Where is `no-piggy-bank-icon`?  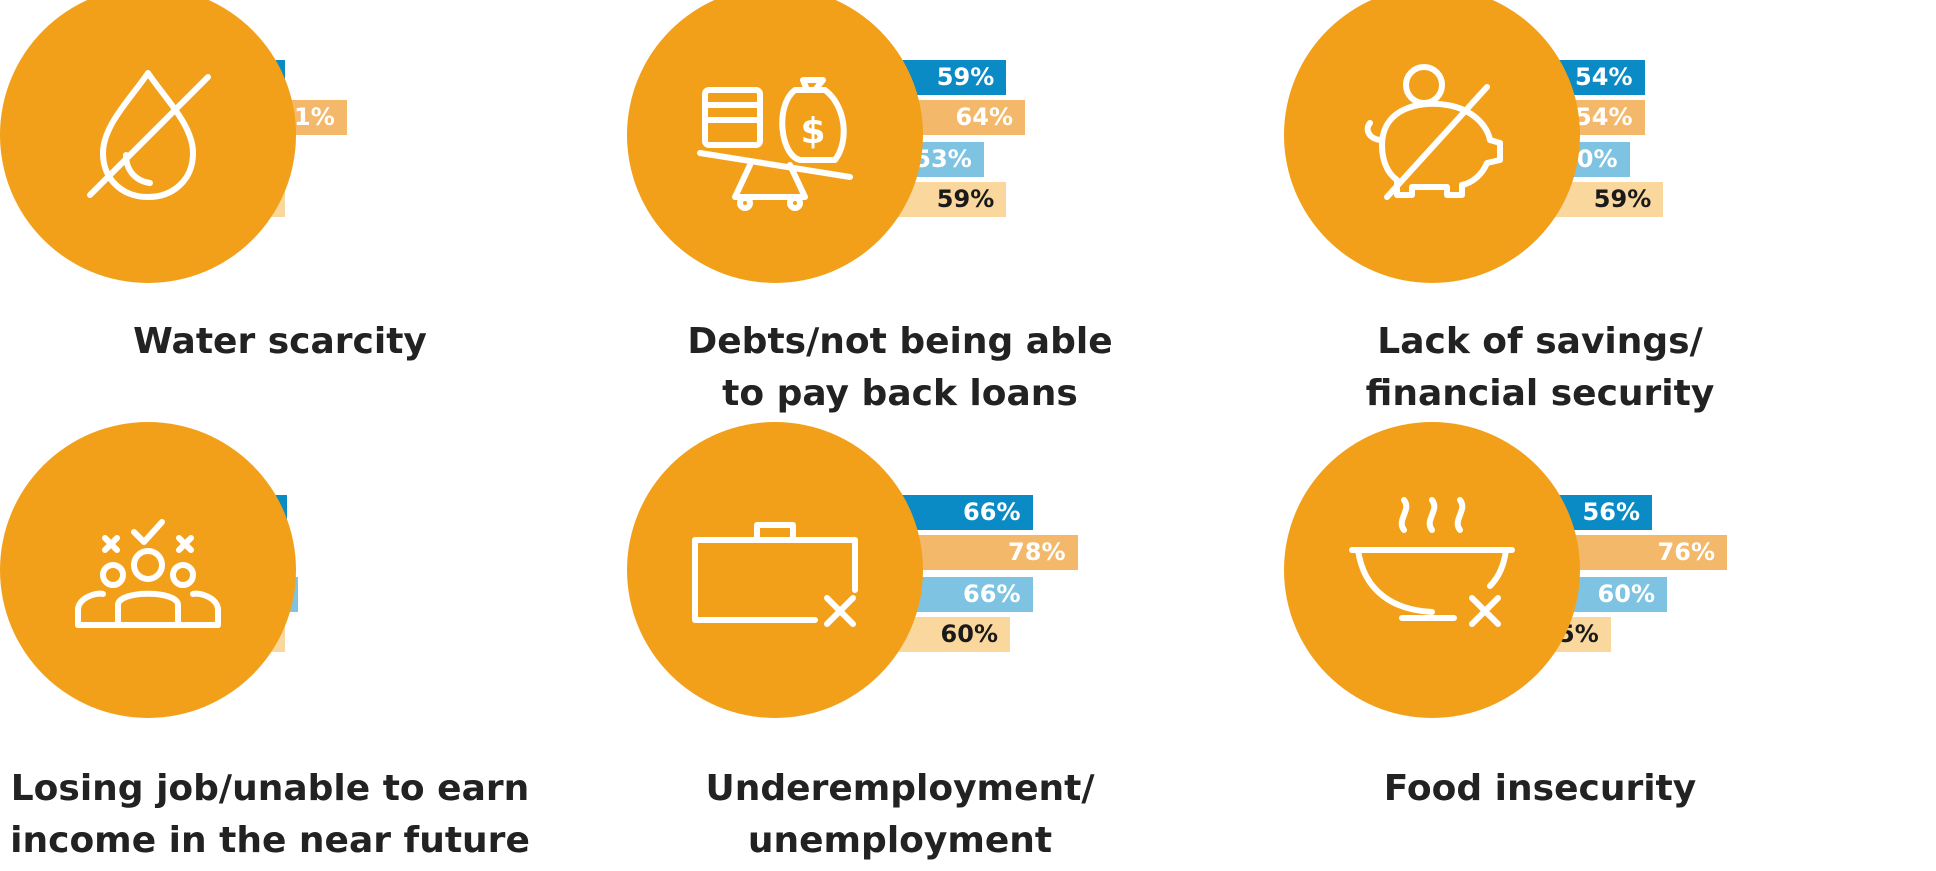 no-piggy-bank-icon is located at coordinates (1432, 135).